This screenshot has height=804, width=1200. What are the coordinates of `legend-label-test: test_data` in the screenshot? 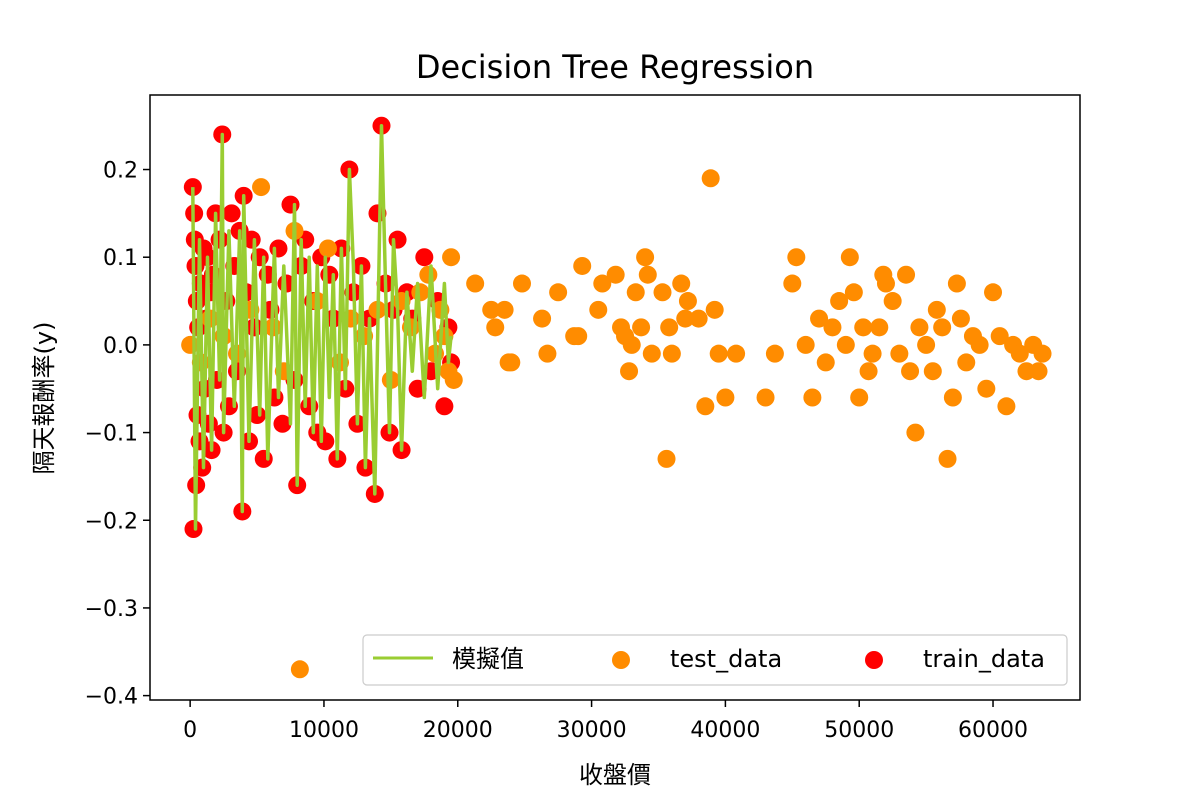 It's located at (726, 659).